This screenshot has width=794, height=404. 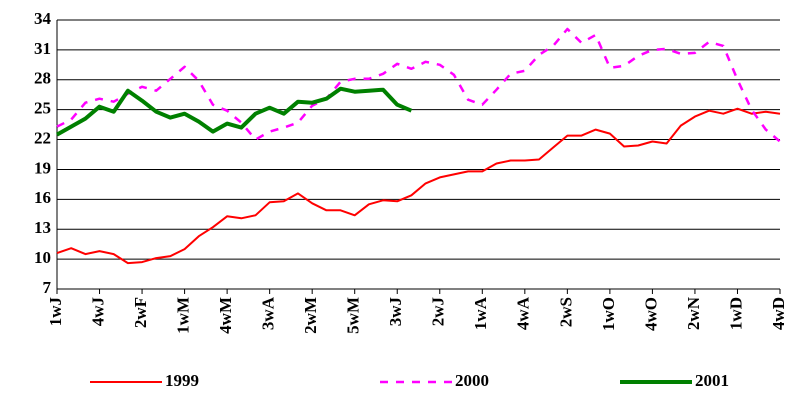 What do you see at coordinates (608, 314) in the screenshot?
I see `x-tick-label: 1wO` at bounding box center [608, 314].